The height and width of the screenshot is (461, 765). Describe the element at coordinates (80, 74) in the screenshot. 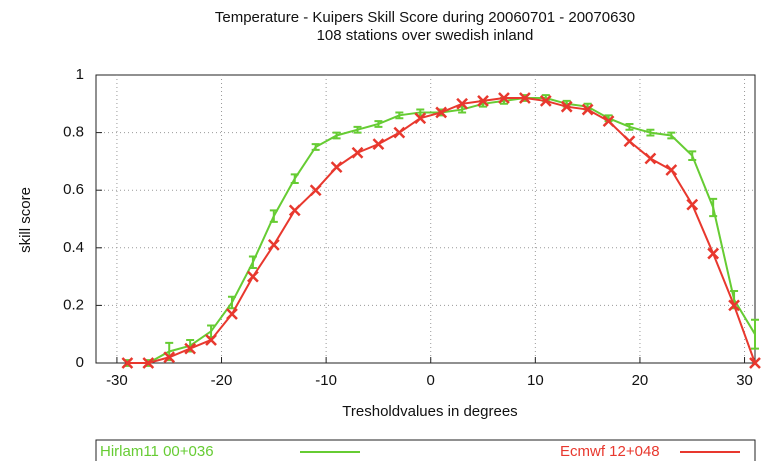

I see `y-tick-label: 1` at that location.